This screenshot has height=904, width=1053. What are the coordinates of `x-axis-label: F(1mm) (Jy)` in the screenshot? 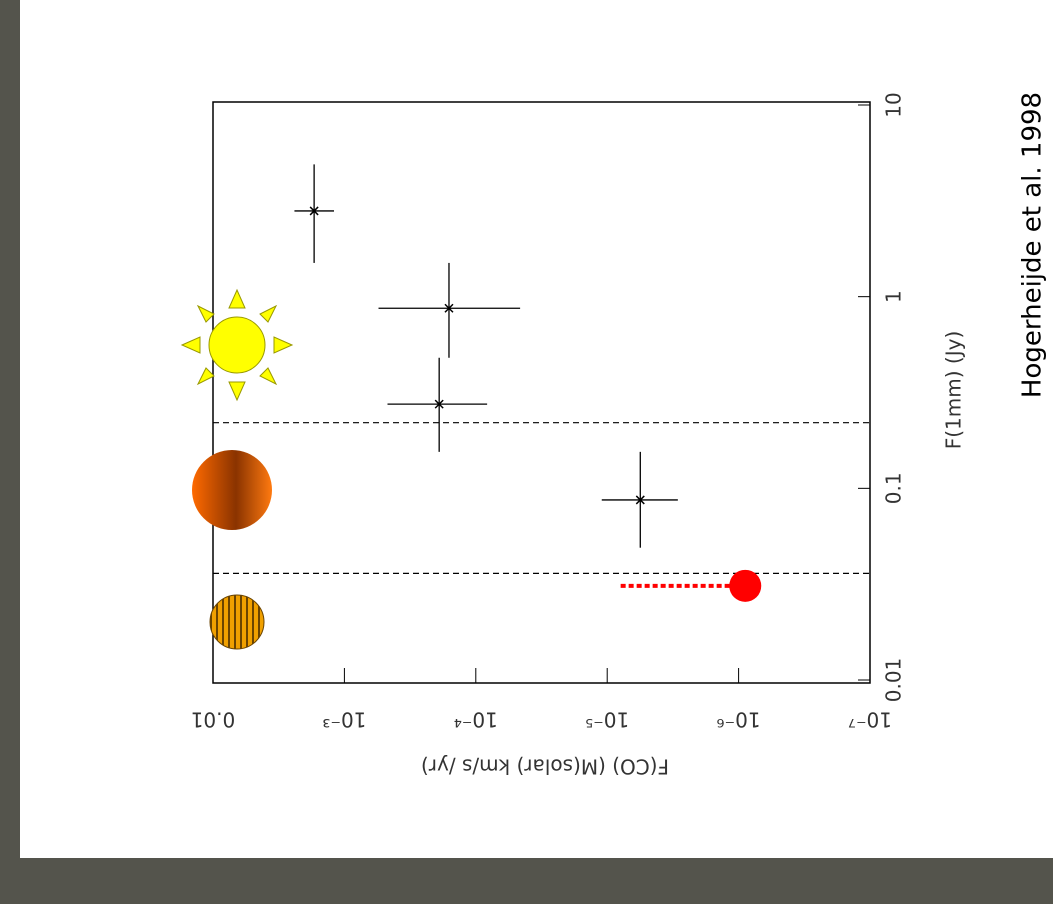 It's located at (954, 390).